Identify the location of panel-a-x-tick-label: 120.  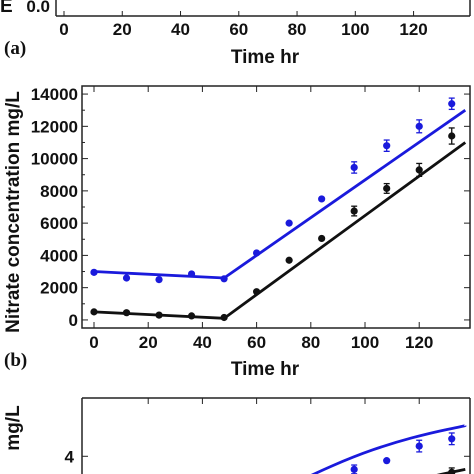
(413, 29).